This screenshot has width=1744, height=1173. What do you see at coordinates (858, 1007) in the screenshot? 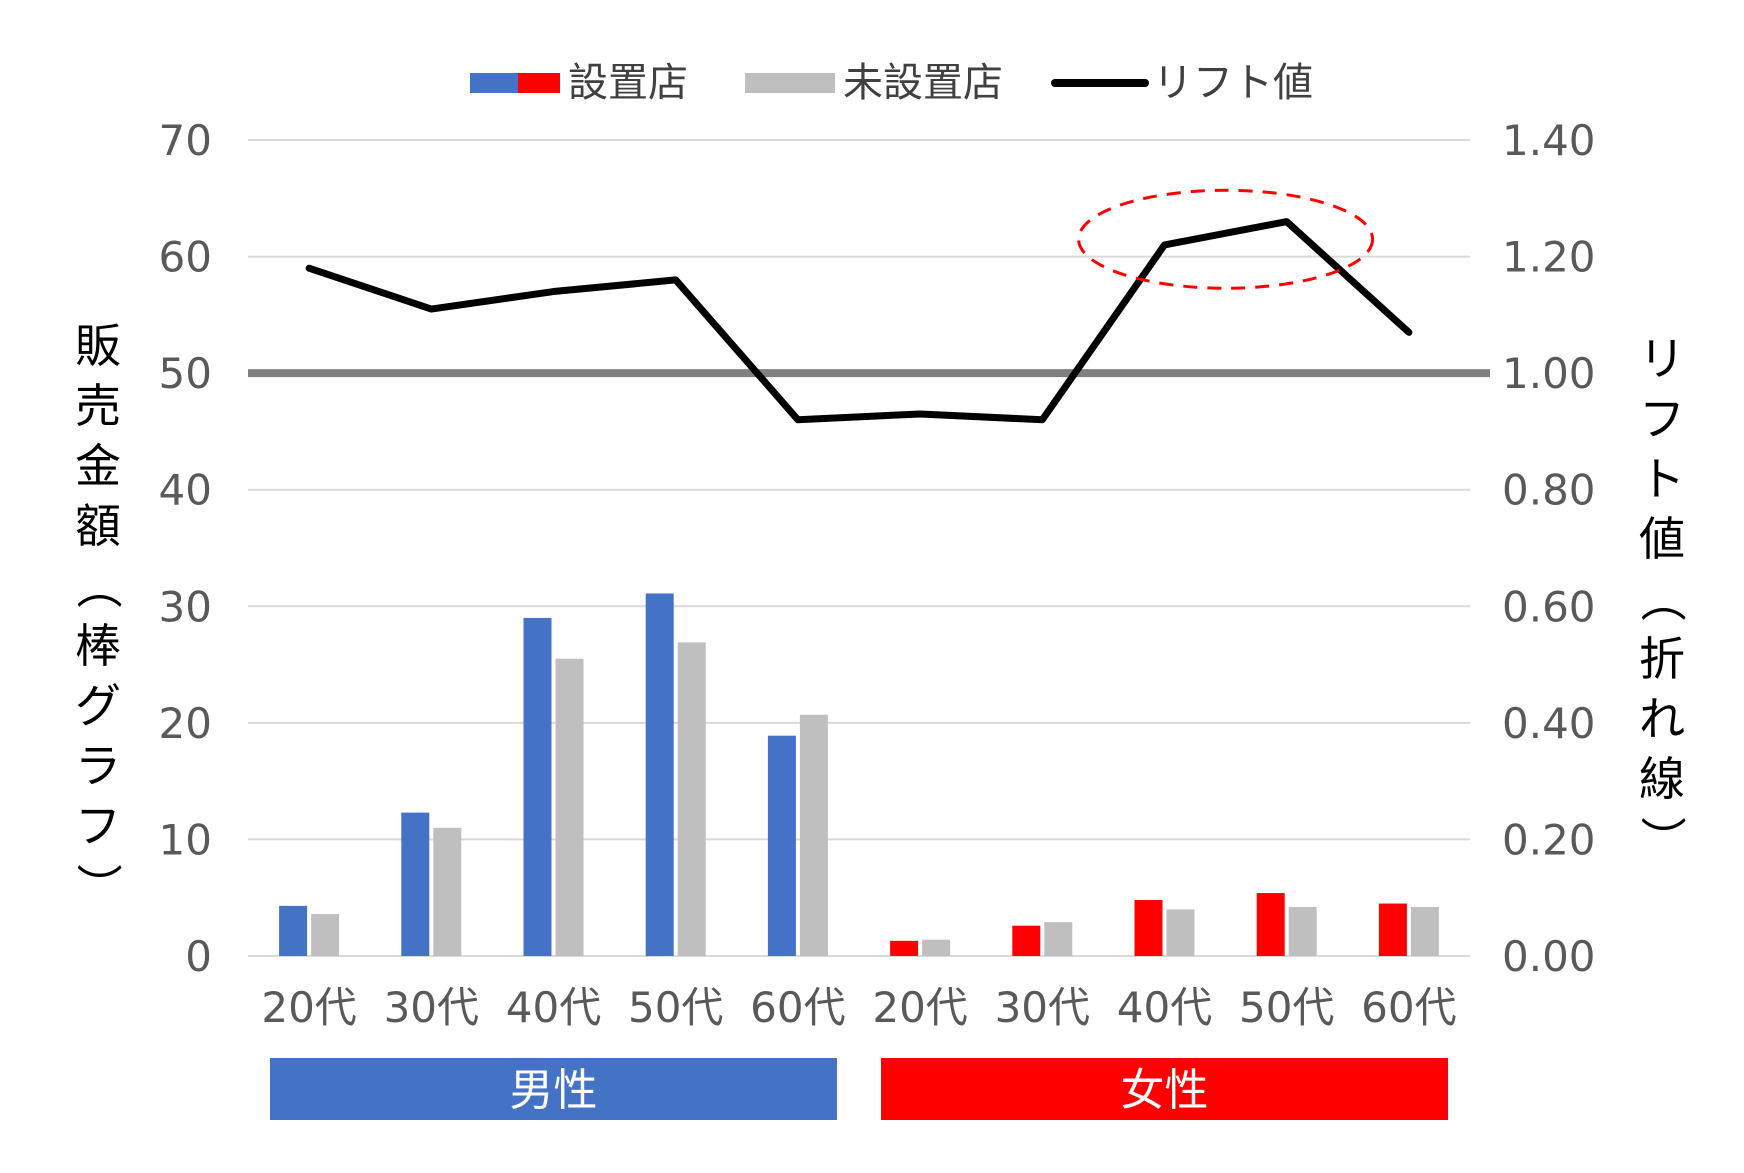
I see `x-axis-ticks: 20代 30代 40代 50代 60代 20代 30代 40代 50代 60代` at bounding box center [858, 1007].